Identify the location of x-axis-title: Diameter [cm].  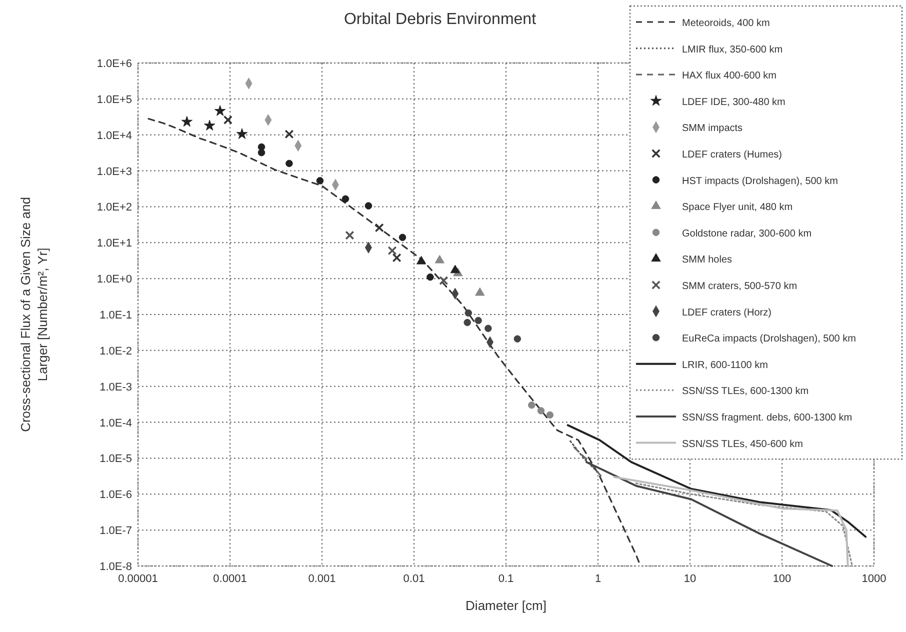
(506, 605).